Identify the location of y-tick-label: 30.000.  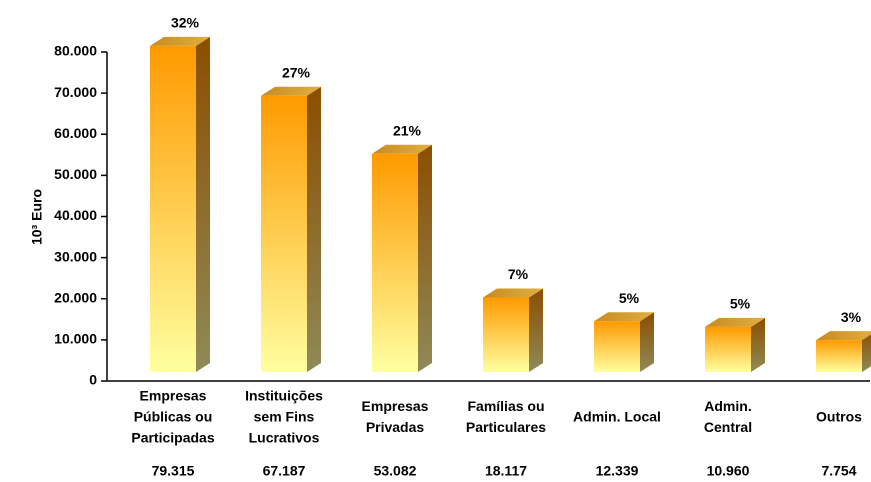
(75, 256).